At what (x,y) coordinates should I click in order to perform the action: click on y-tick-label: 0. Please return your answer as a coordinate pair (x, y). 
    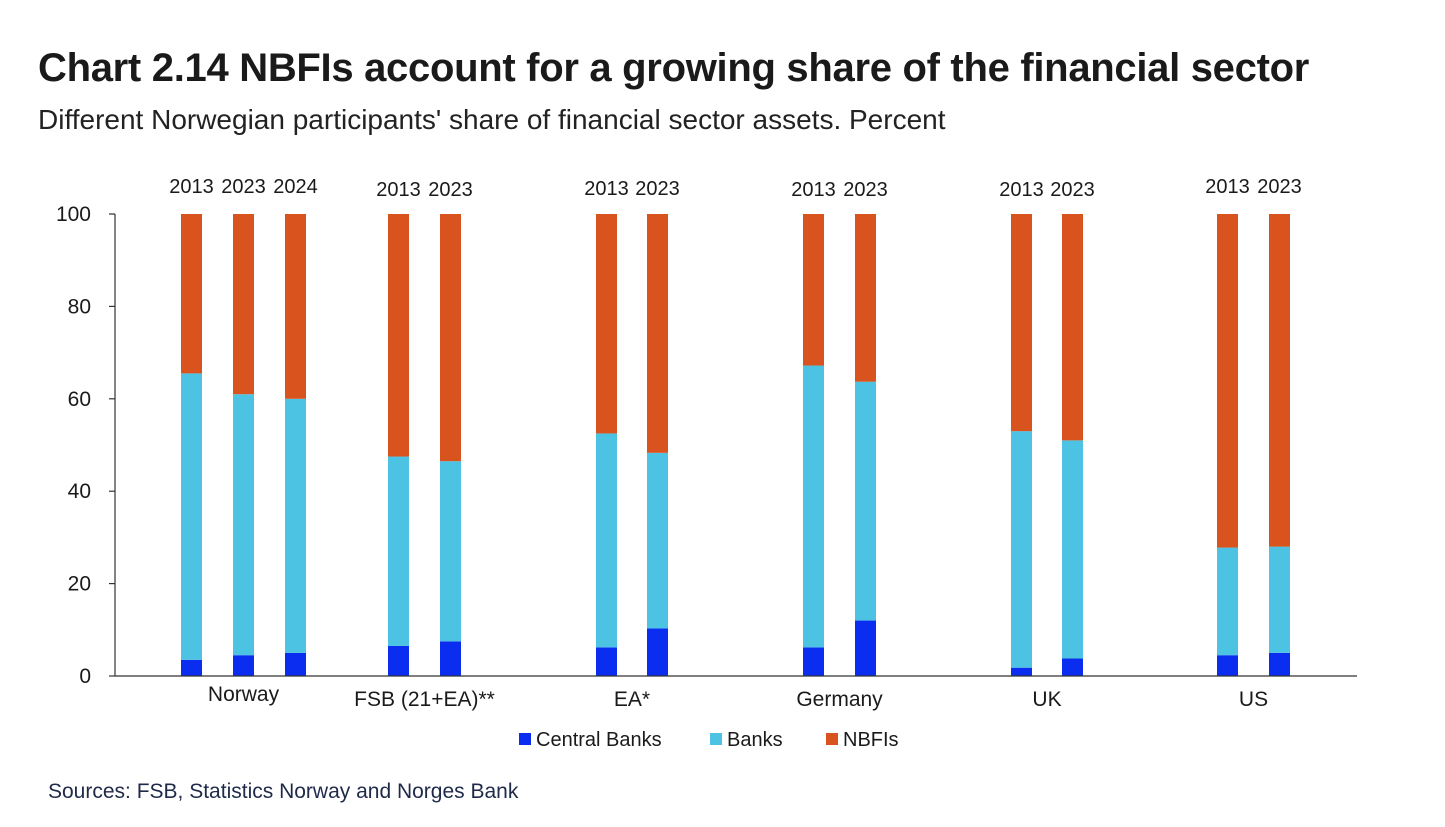
    Looking at the image, I should click on (85, 676).